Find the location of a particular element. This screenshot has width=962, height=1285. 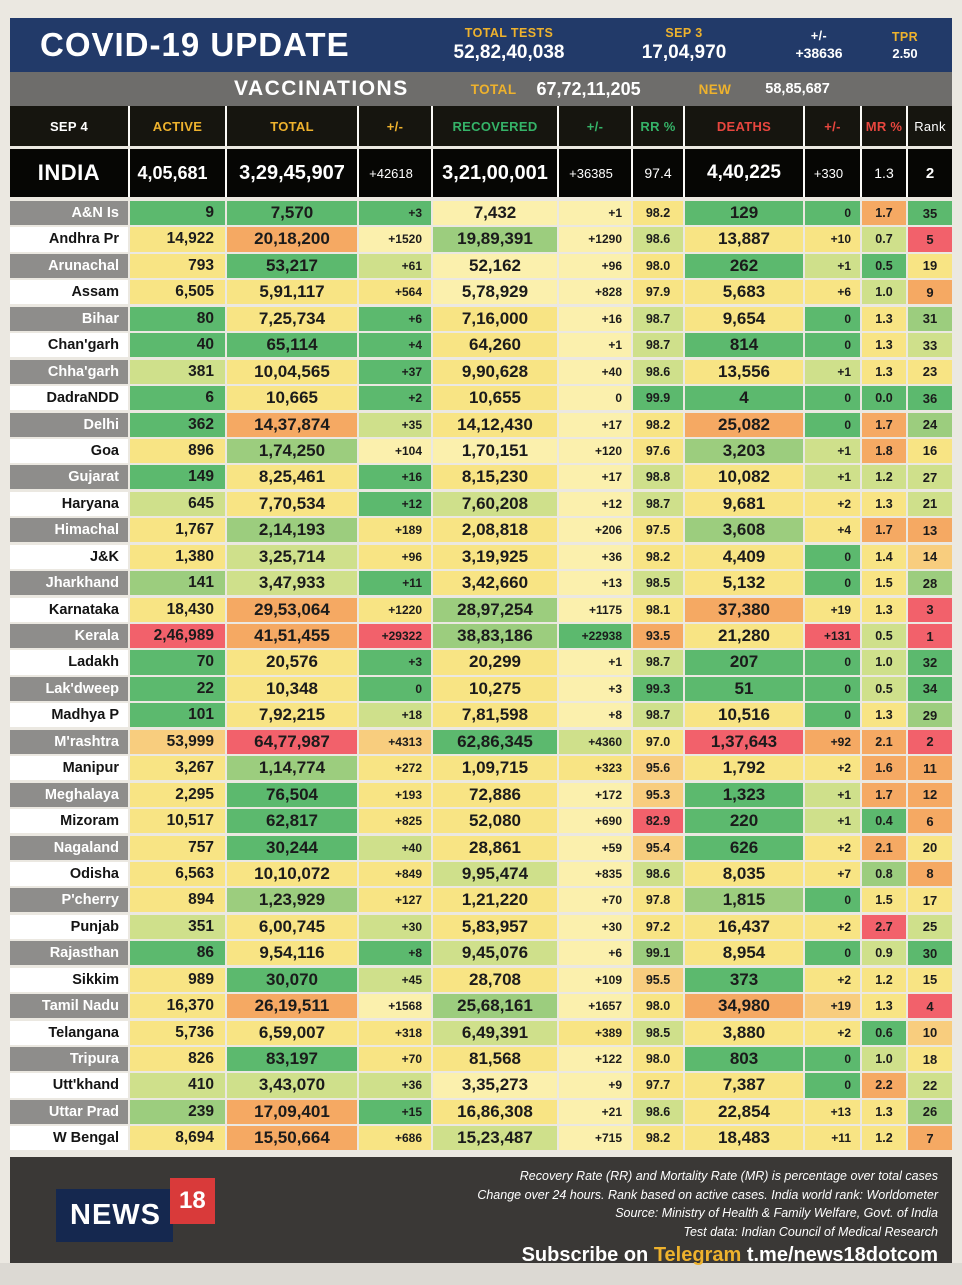

recovered-cell: 72,886 is located at coordinates (495, 794).